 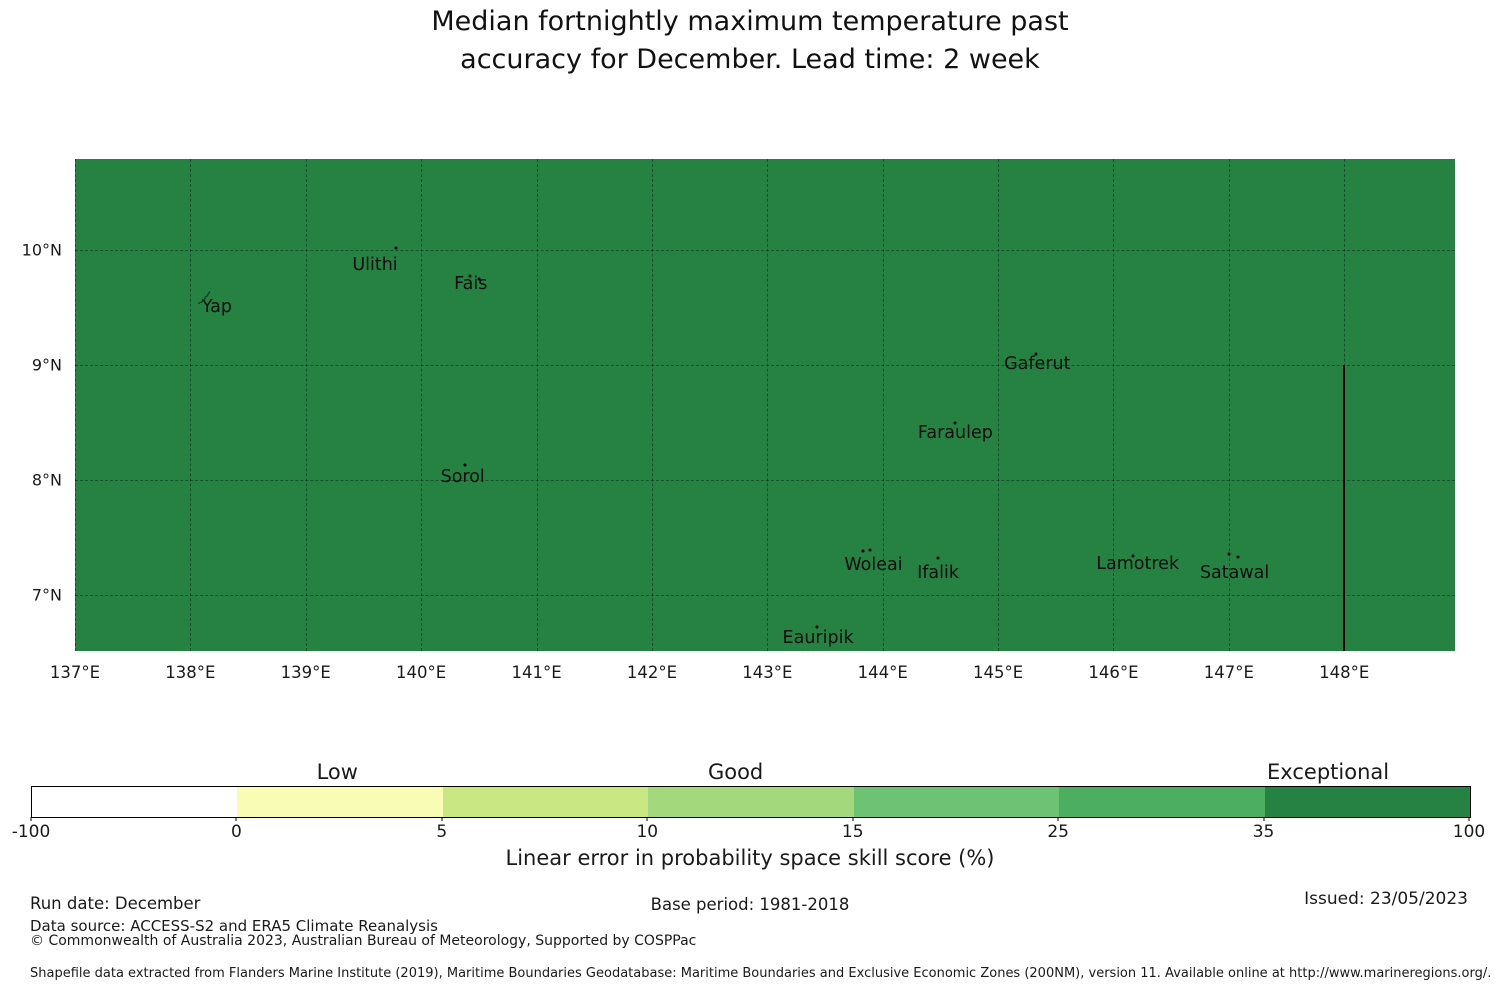 I want to click on colorbar-tick-label: 15, so click(x=852, y=832).